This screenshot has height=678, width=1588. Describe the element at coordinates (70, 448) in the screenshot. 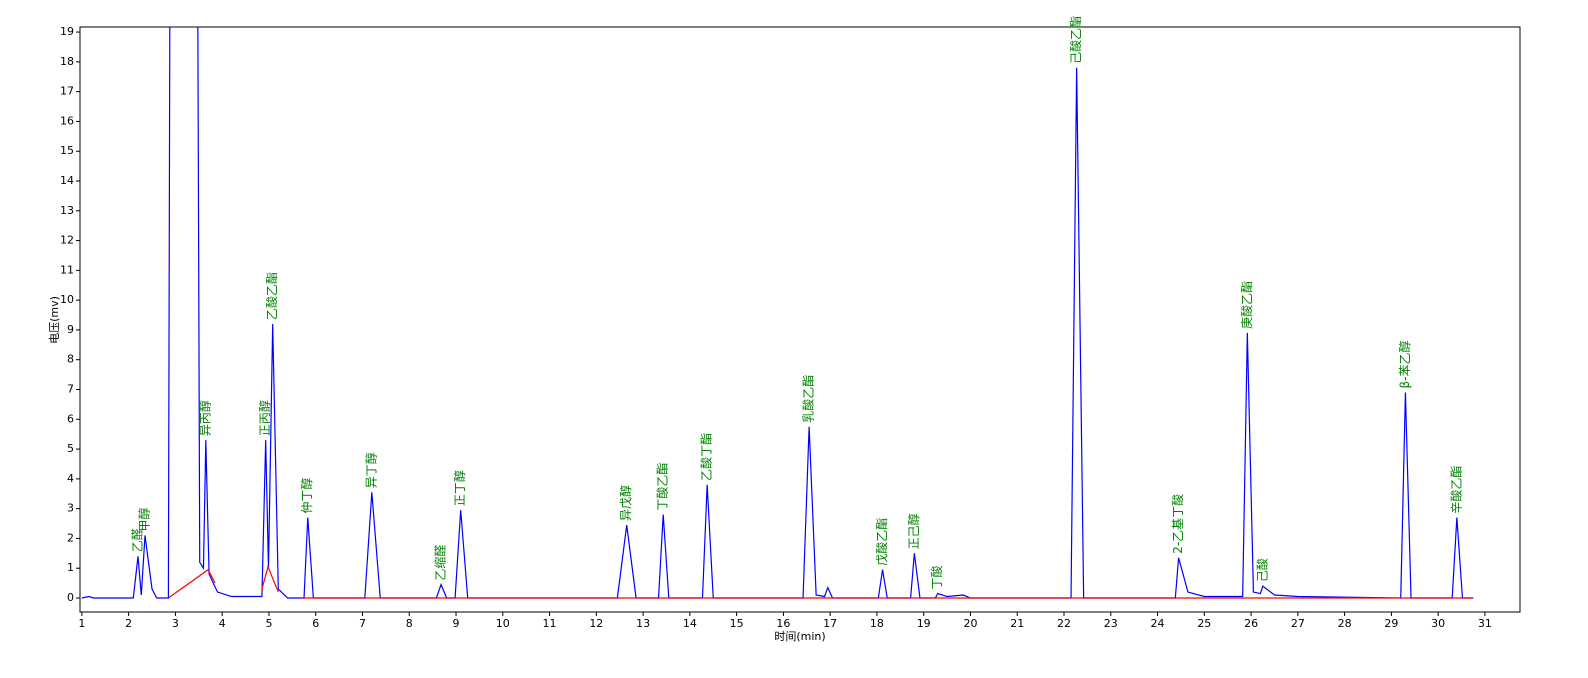

I see `y-tick-label: 5` at that location.